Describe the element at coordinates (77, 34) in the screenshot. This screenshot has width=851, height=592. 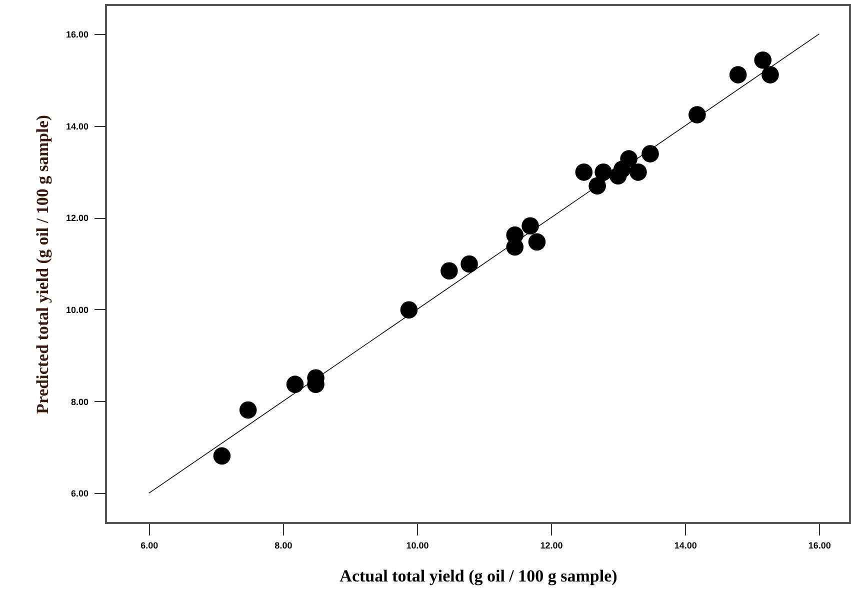
I see `y-tick-label: 16.00` at that location.